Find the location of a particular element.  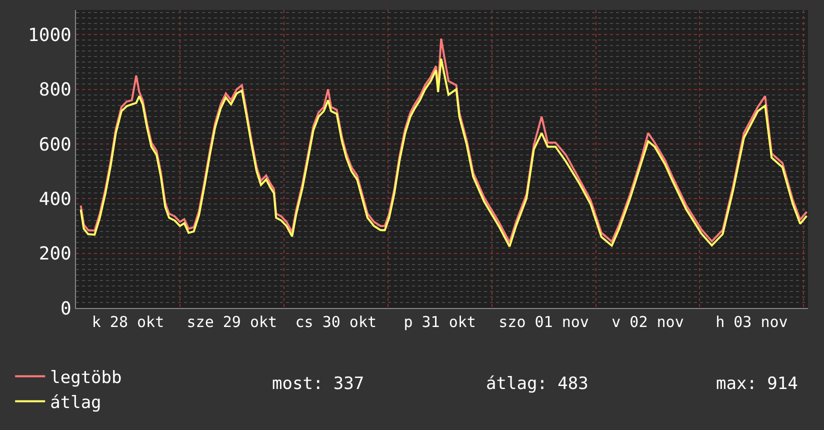

x-tick-label: h 03 nov is located at coordinates (752, 322).